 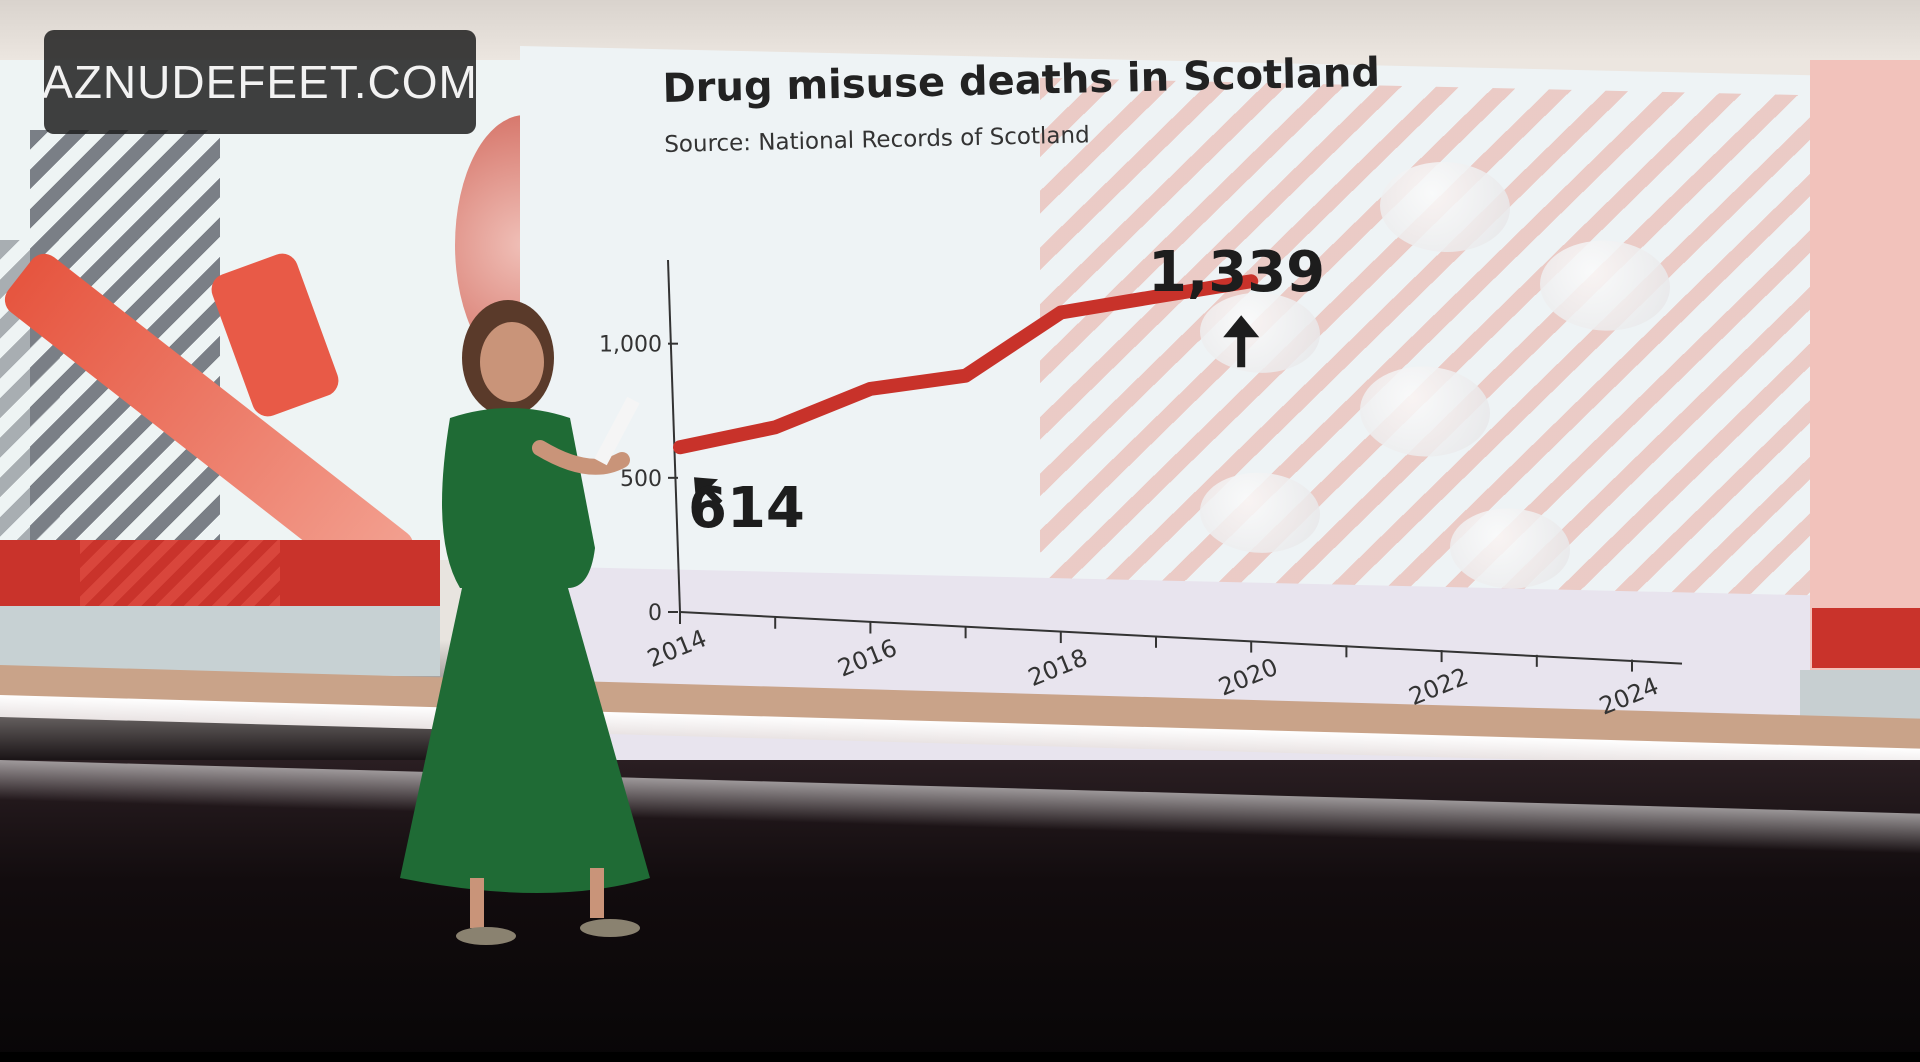 What do you see at coordinates (220, 641) in the screenshot?
I see `left-grey-strip` at bounding box center [220, 641].